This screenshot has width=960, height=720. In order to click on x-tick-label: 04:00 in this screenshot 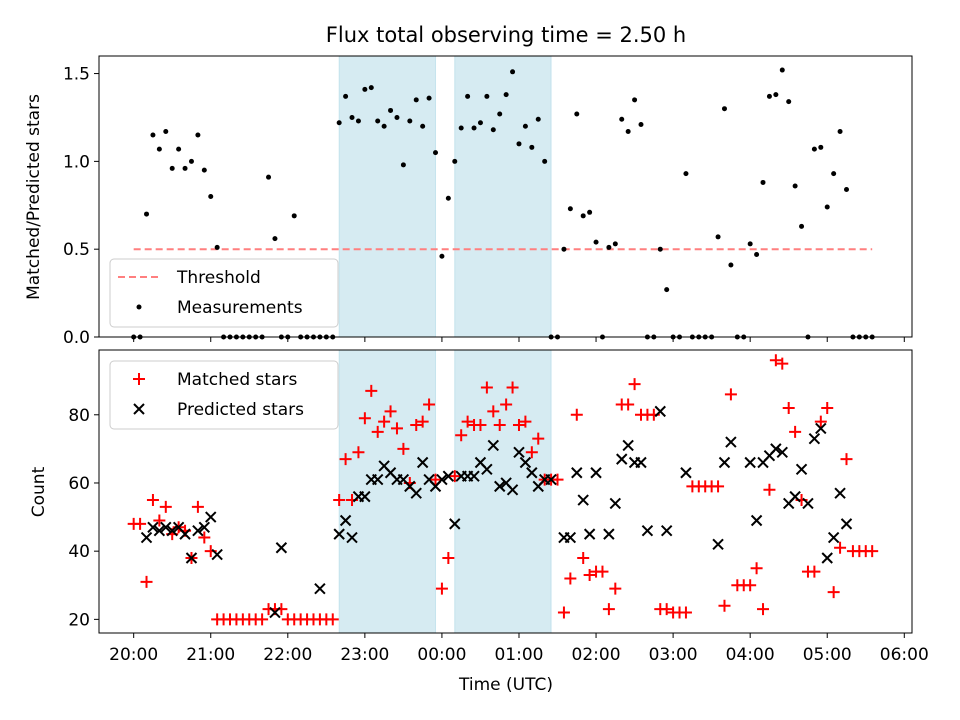, I will do `click(750, 655)`.